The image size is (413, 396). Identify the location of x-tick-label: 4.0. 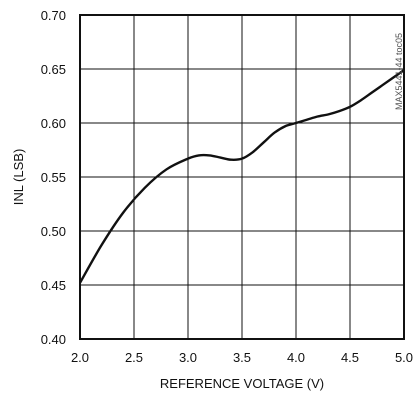
(296, 357).